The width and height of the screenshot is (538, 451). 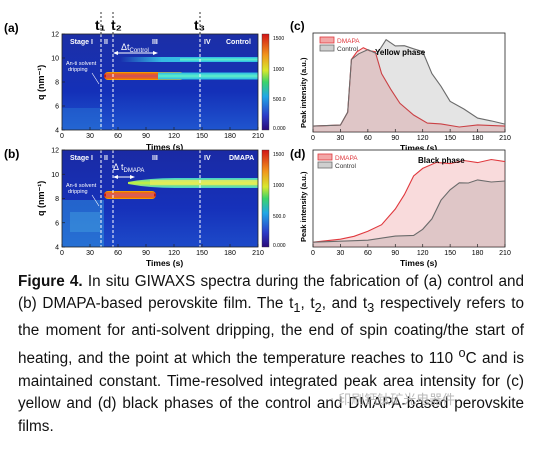 I want to click on antisolvent-label-b-2: dripping, so click(x=78, y=192).